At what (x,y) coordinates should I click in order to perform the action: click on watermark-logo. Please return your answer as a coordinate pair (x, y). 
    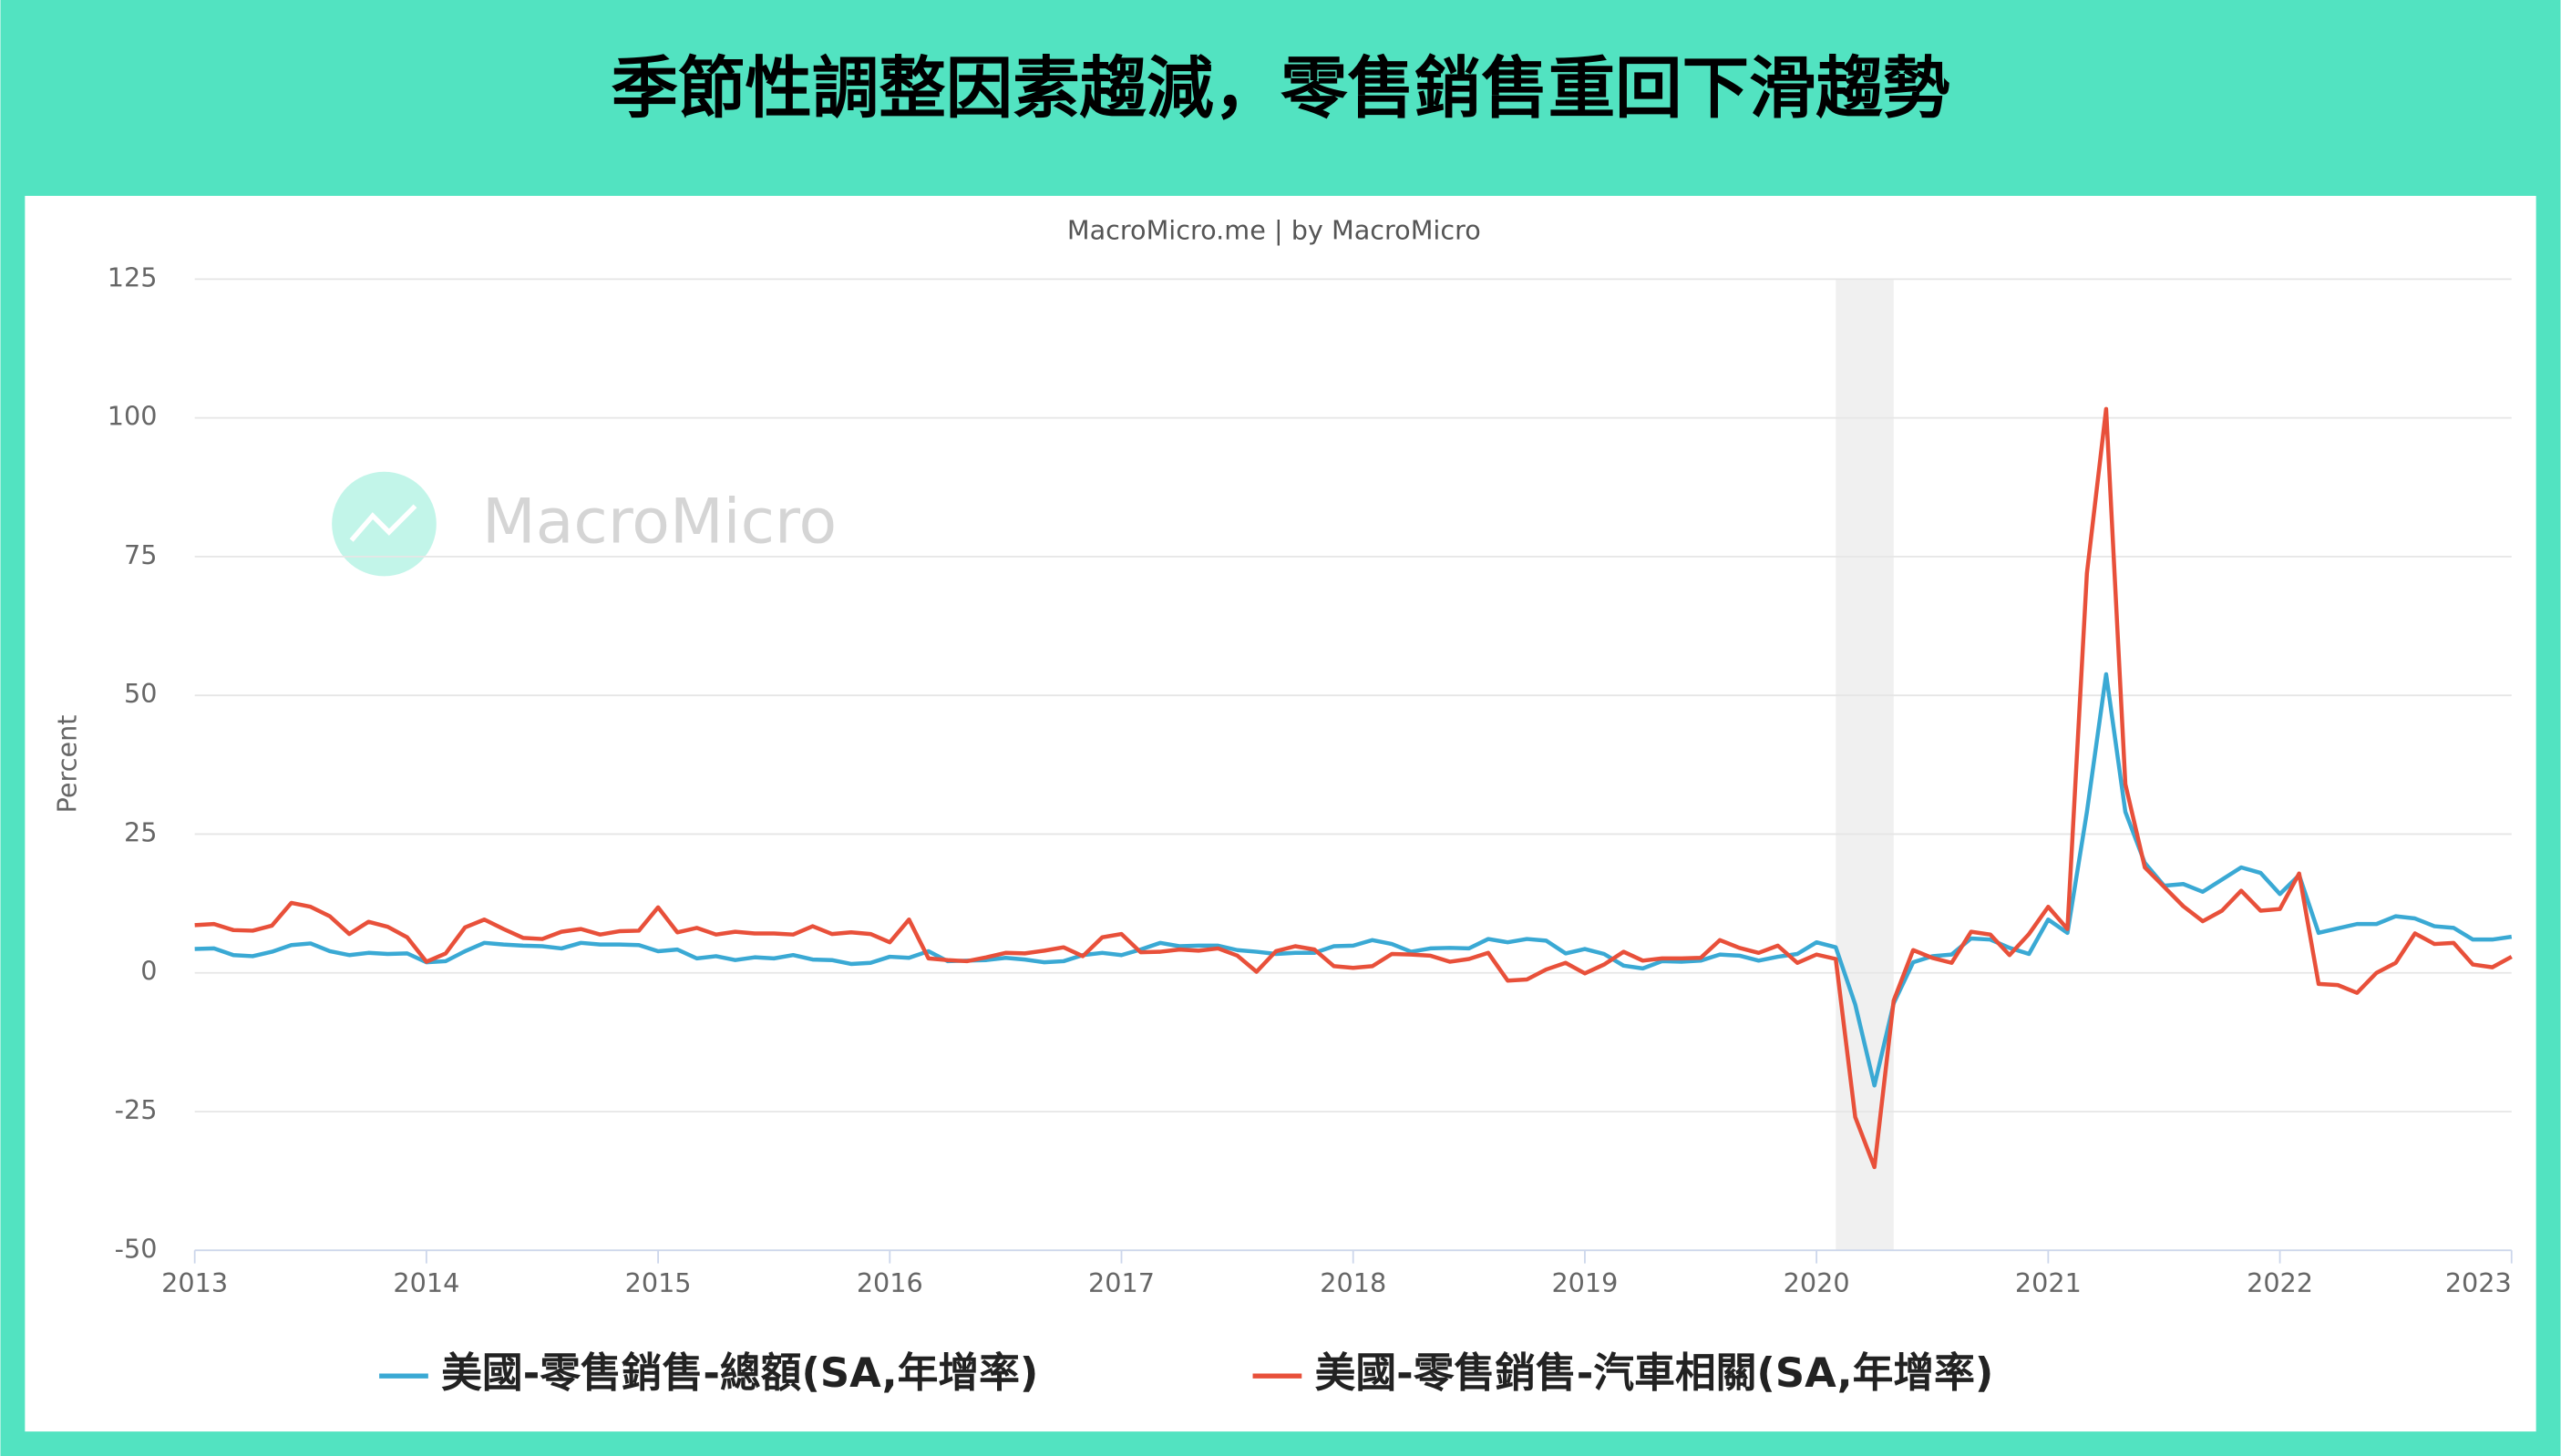
    Looking at the image, I should click on (385, 524).